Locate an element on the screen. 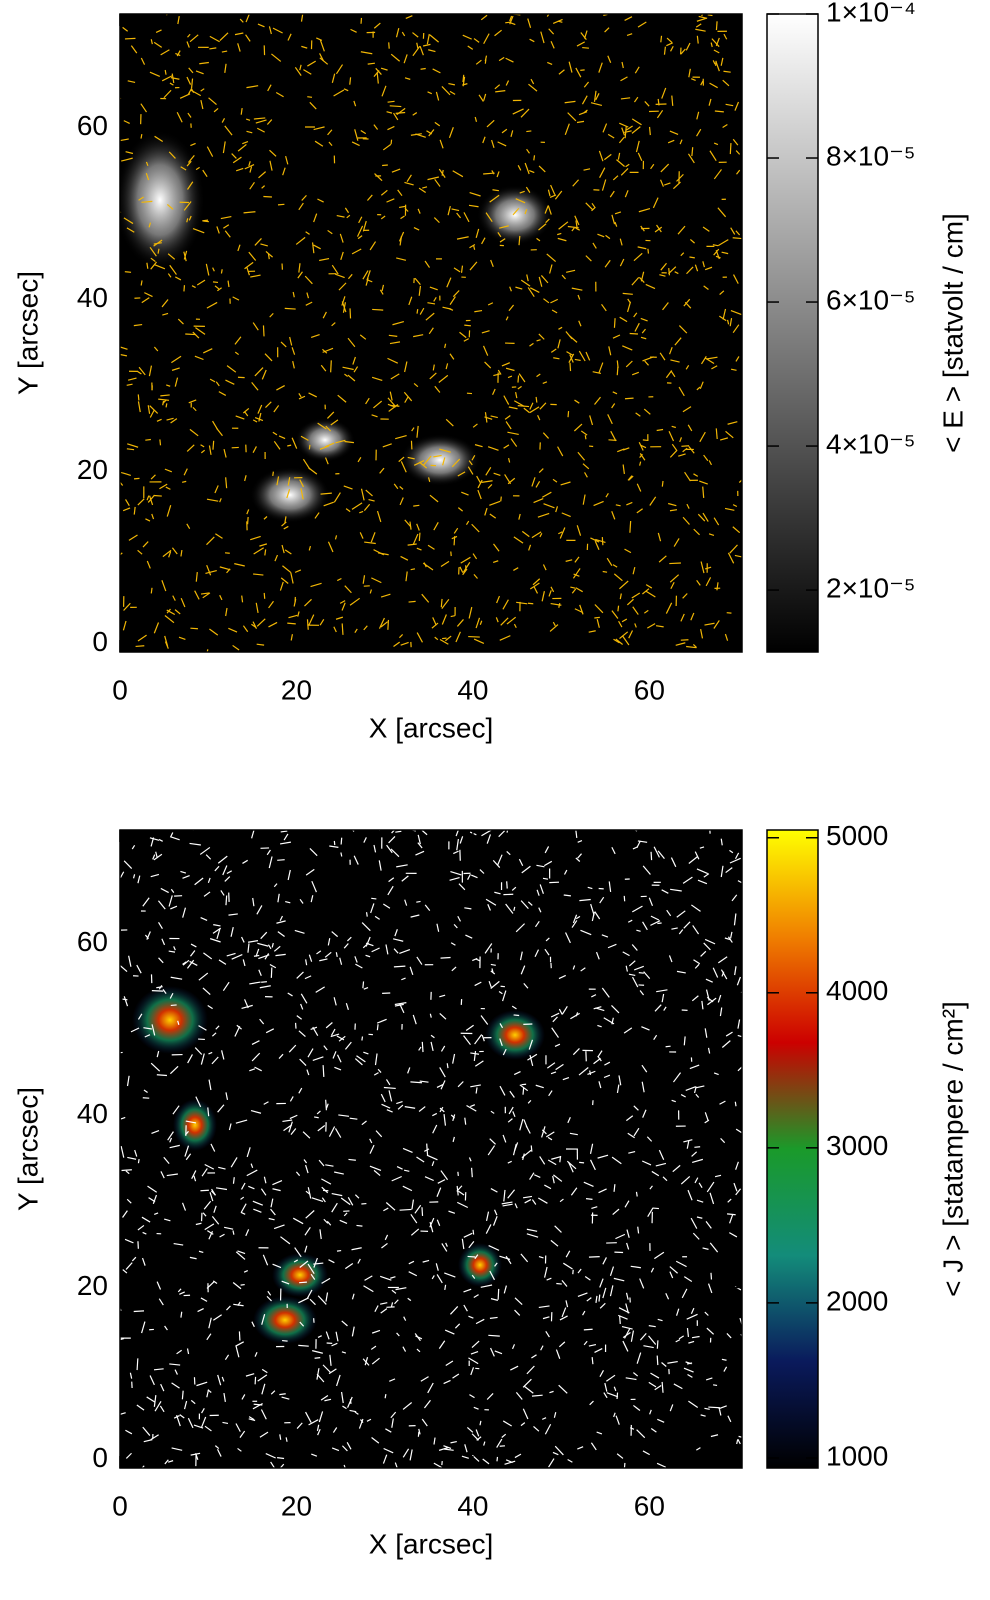 The height and width of the screenshot is (1600, 990). x-tick-label: 20 is located at coordinates (296, 689).